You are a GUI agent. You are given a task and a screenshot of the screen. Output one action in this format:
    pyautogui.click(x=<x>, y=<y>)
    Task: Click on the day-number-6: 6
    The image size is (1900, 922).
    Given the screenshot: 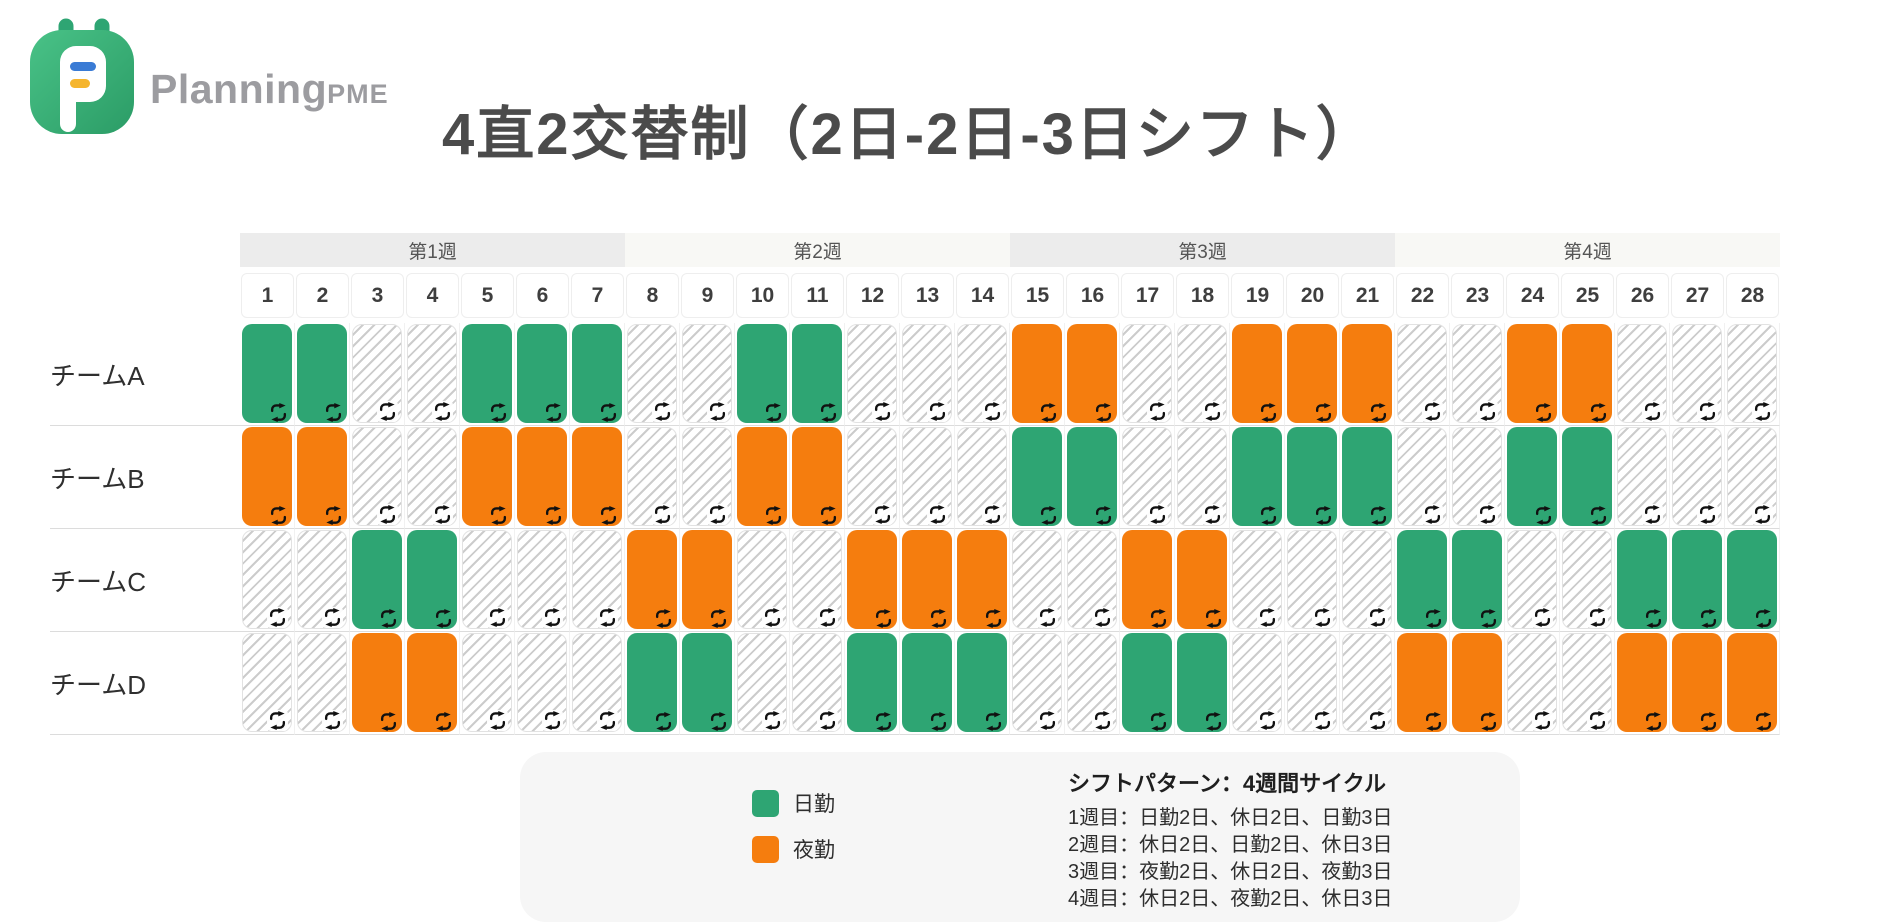 What is the action you would take?
    pyautogui.click(x=542, y=295)
    